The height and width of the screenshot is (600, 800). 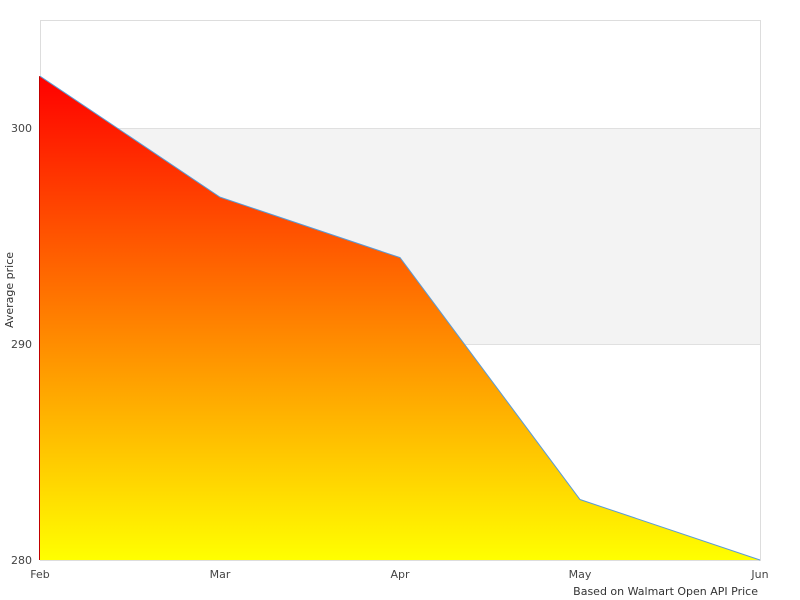 What do you see at coordinates (39, 574) in the screenshot?
I see `x-tick-label: Feb` at bounding box center [39, 574].